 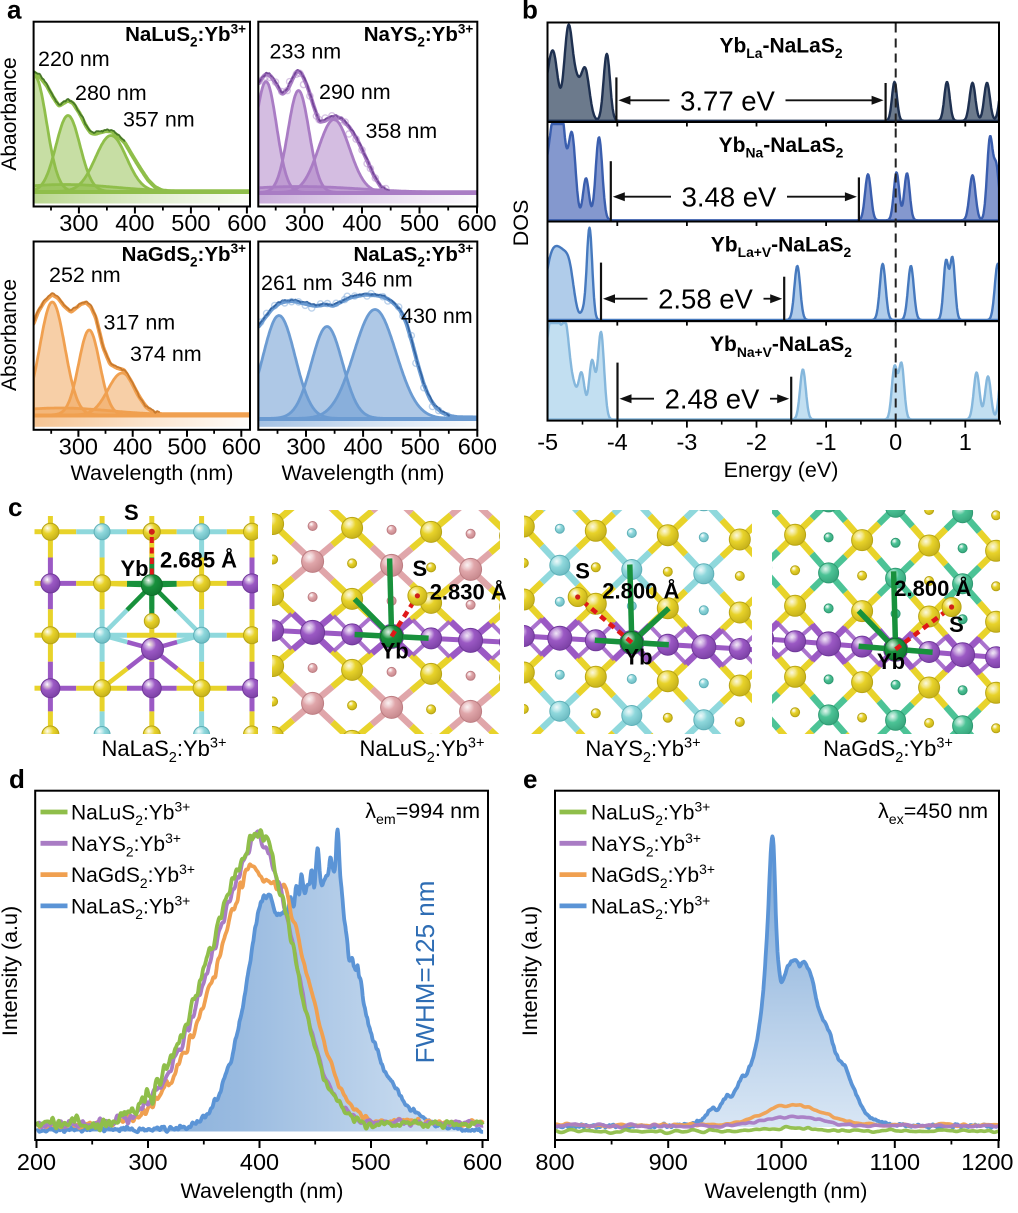 I want to click on svg-text: 1100, so click(x=895, y=1162).